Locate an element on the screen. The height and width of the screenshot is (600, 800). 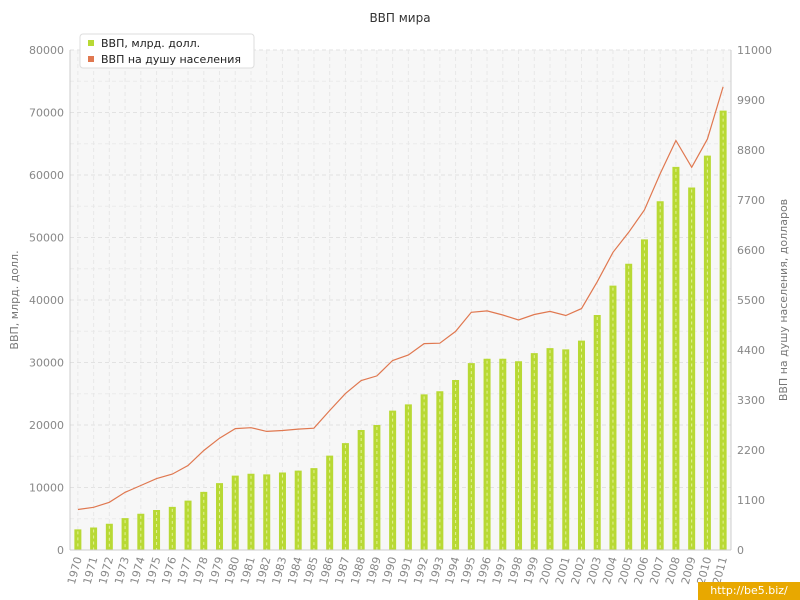
y-tick-right: 8800 is located at coordinates (751, 150).